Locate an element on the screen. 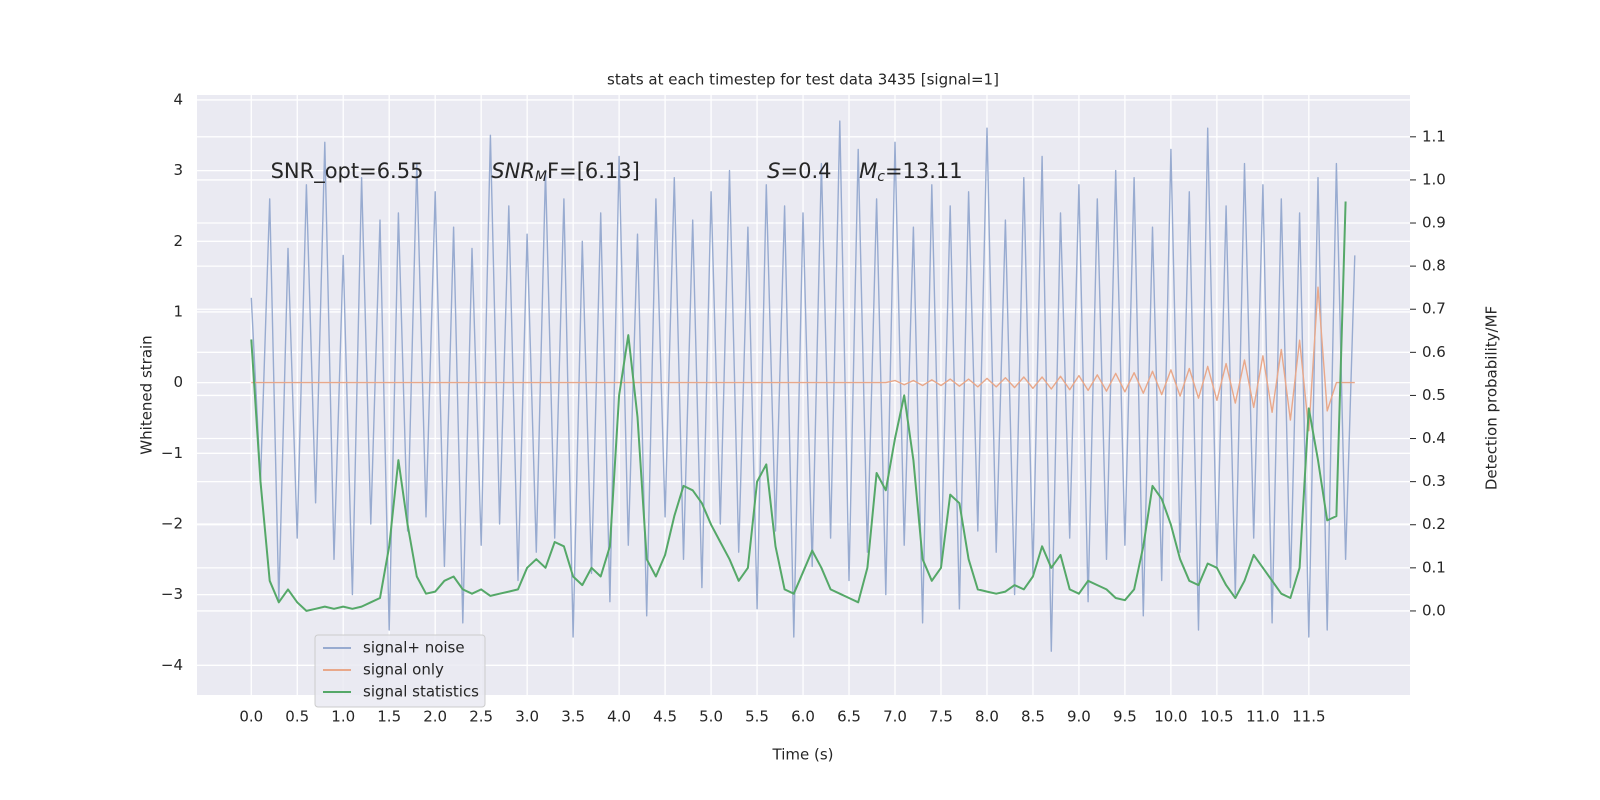 Image resolution: width=1600 pixels, height=800 pixels. y2-tick-label: 1.1 is located at coordinates (1434, 136).